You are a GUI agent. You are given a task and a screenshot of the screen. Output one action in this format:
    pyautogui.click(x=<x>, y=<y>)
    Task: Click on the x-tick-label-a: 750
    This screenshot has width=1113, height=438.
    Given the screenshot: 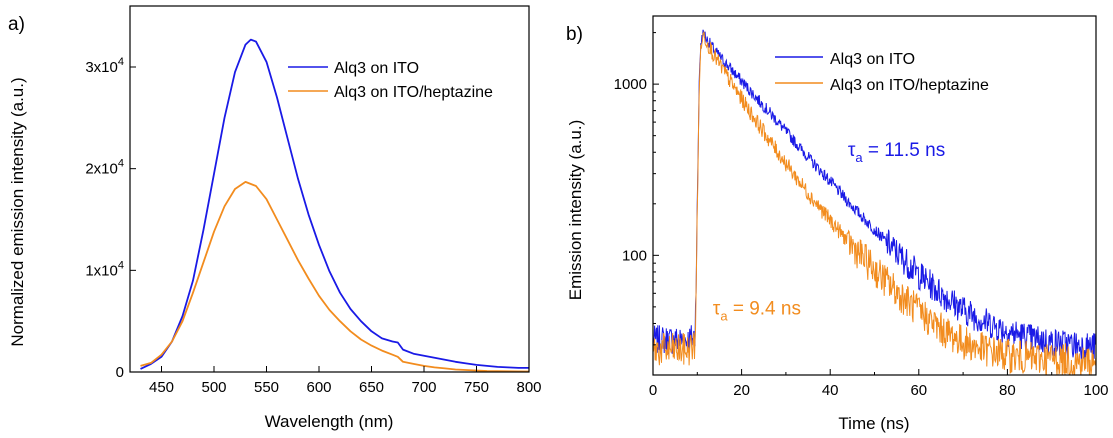 What is the action you would take?
    pyautogui.click(x=476, y=387)
    